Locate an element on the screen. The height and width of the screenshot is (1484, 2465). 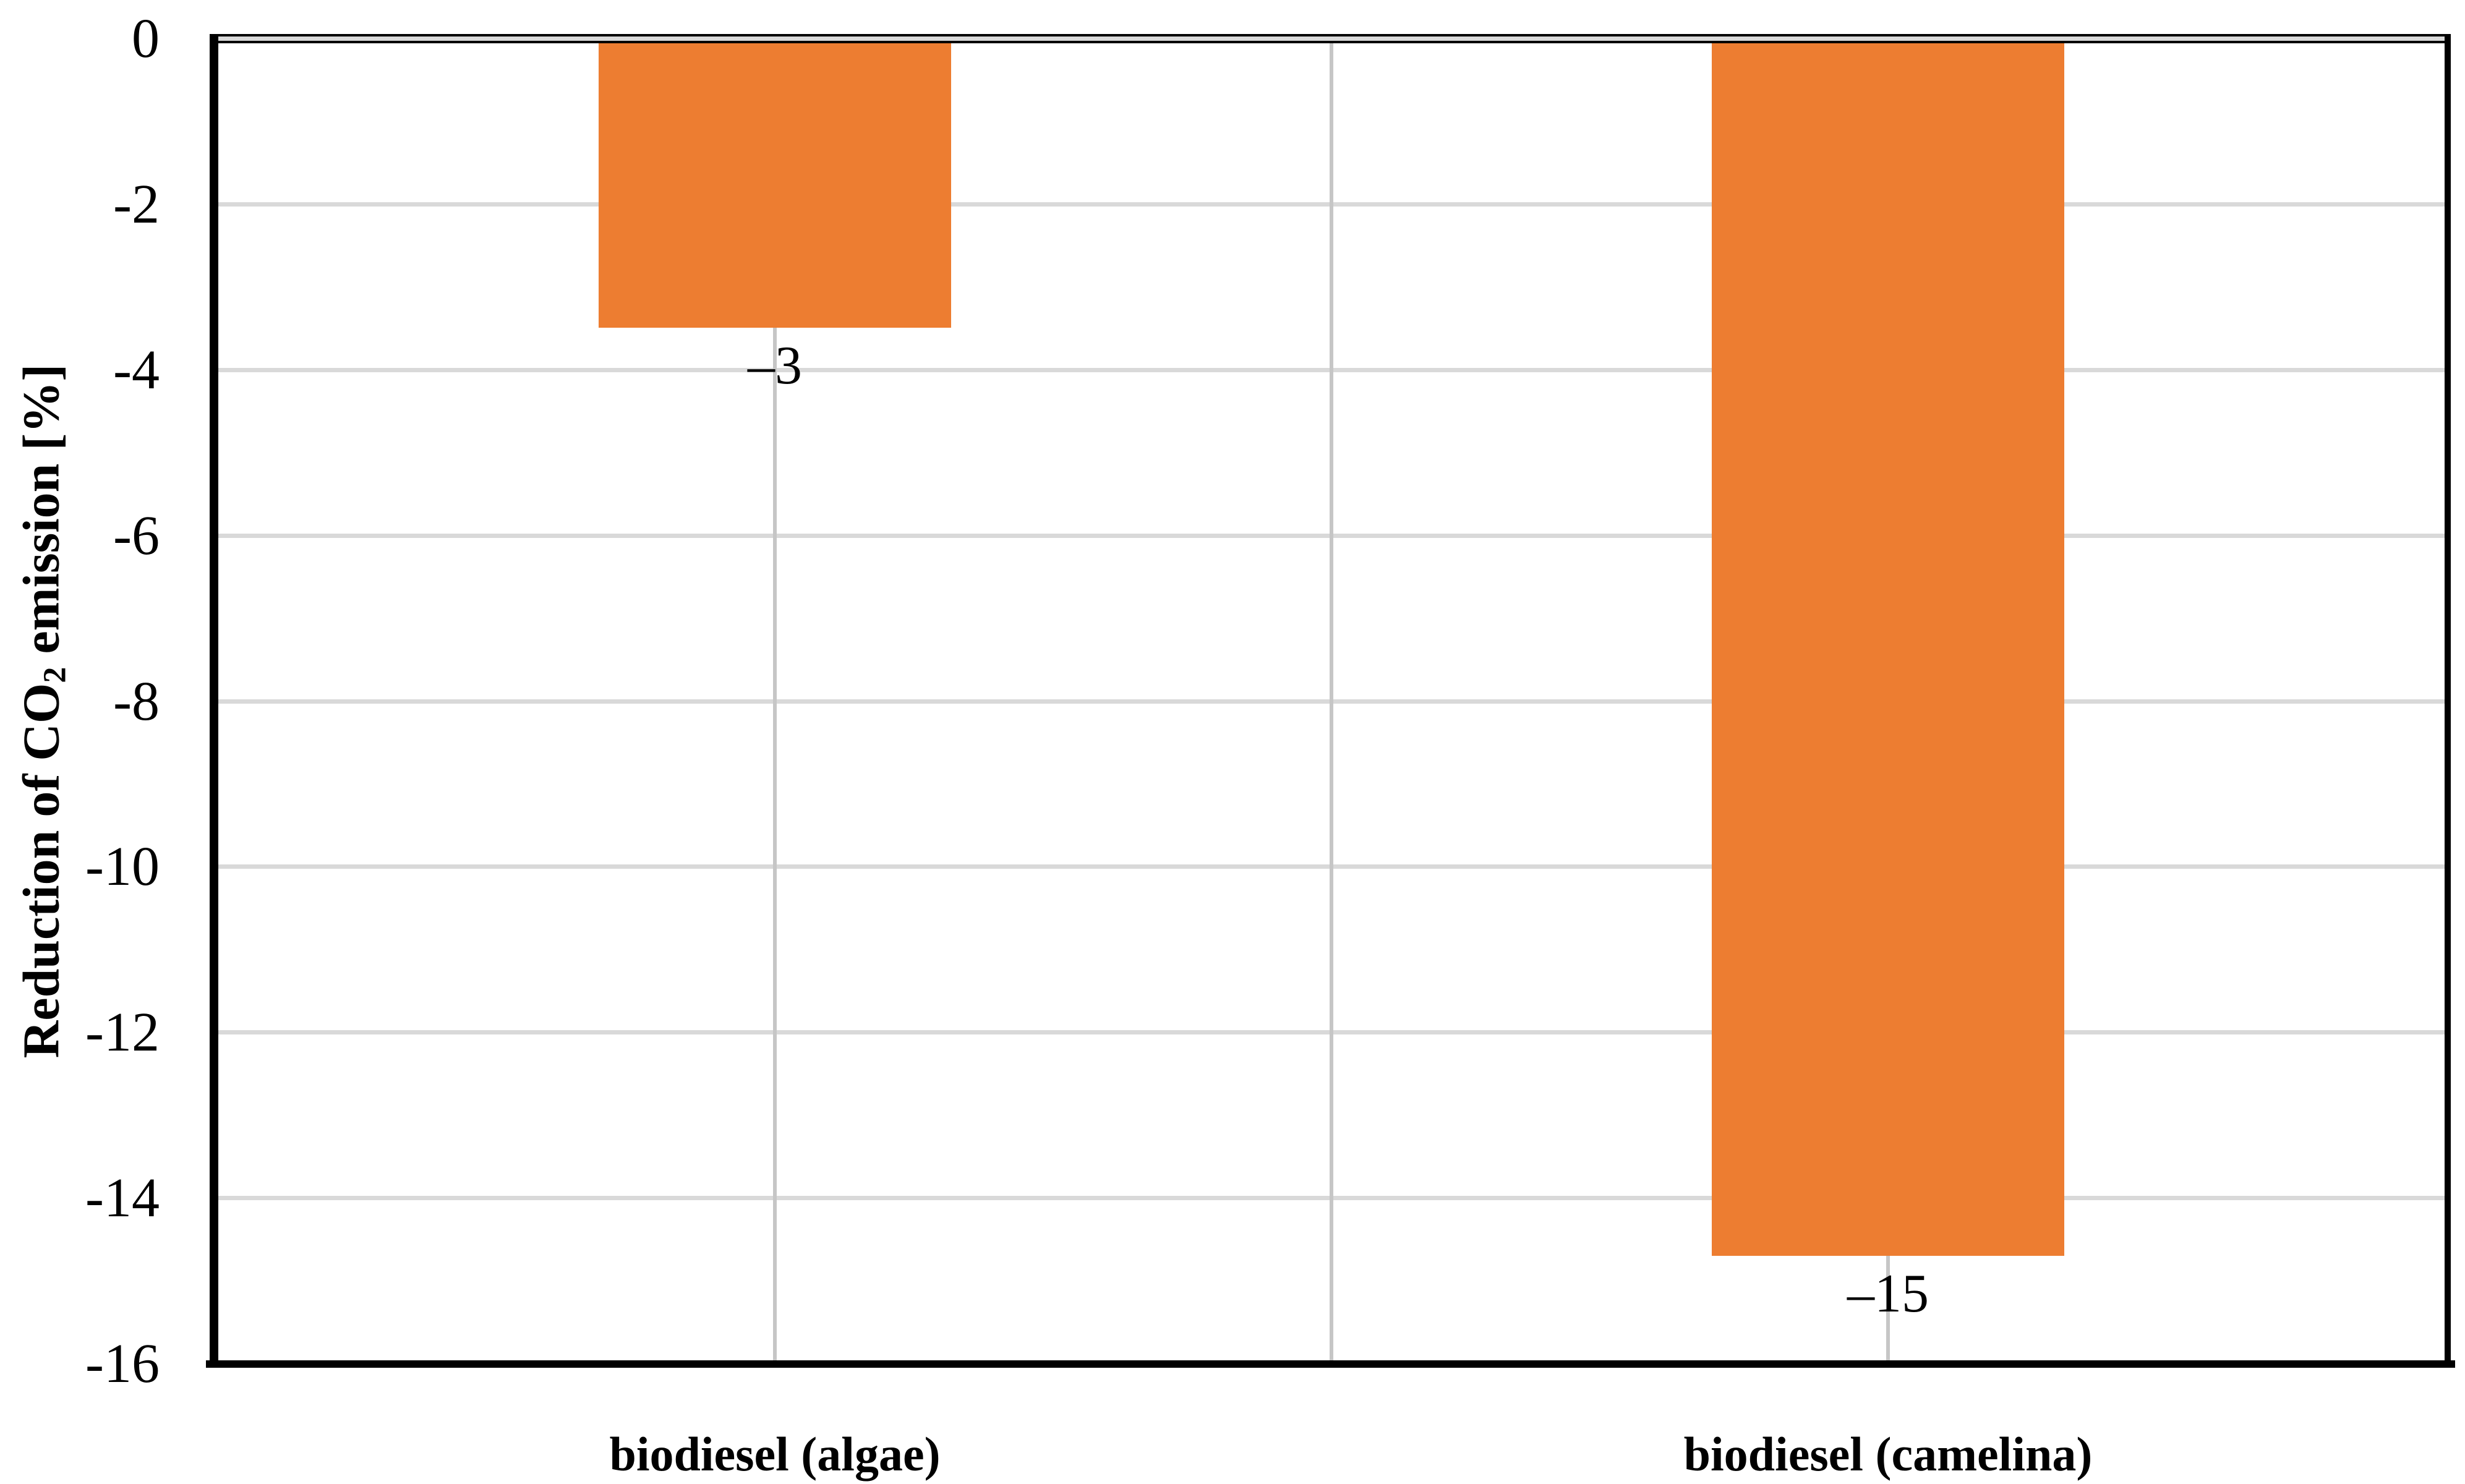
y-tick-label: -12 is located at coordinates (122, 1032).